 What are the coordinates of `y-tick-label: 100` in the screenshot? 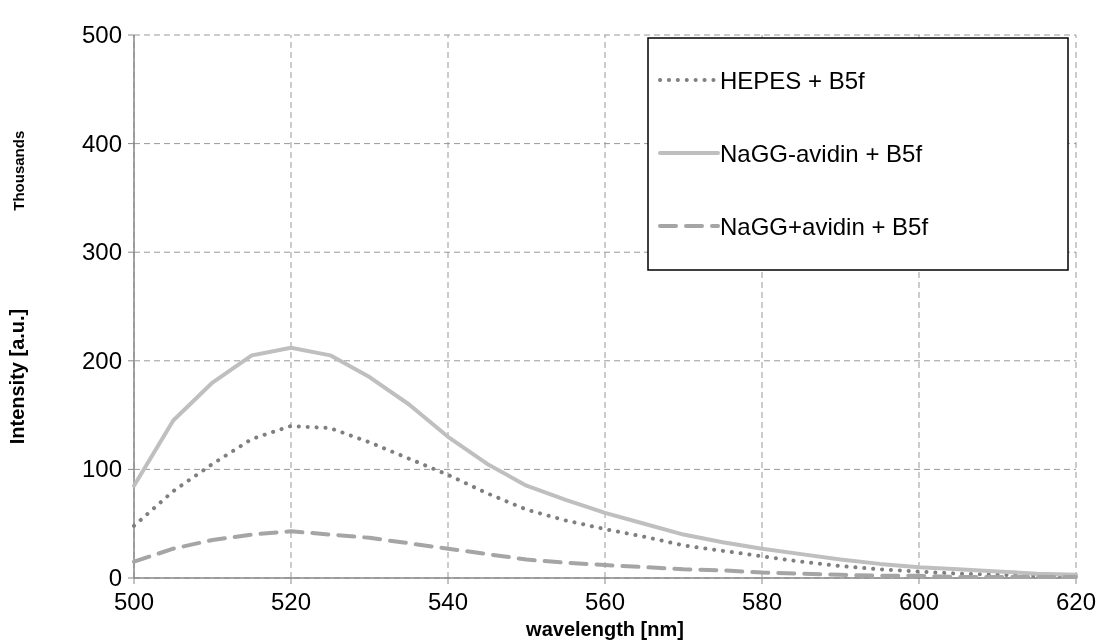 It's located at (101, 469).